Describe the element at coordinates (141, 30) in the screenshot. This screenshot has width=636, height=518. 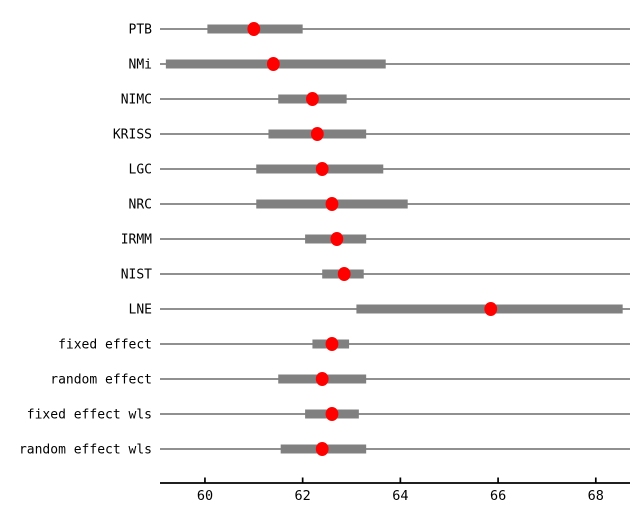
I see `row-label: PTB` at that location.